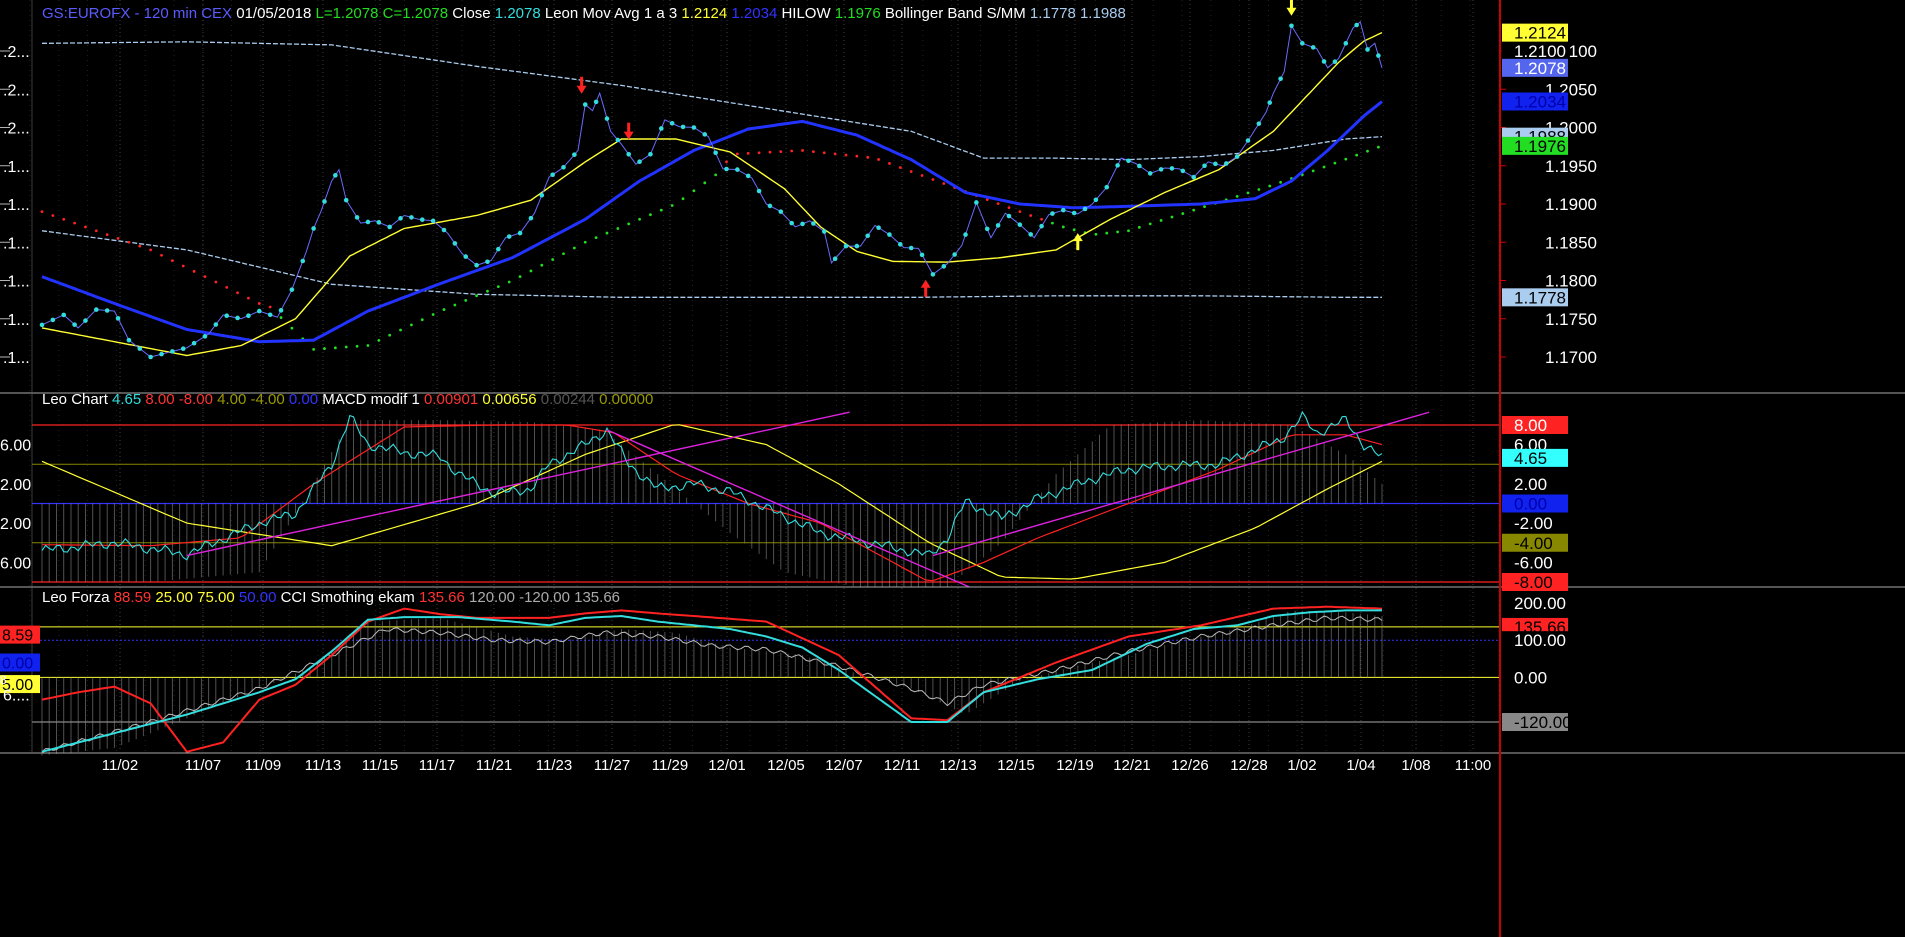 This screenshot has width=1905, height=937. I want to click on x-axis-tick-label: 12/07, so click(844, 765).